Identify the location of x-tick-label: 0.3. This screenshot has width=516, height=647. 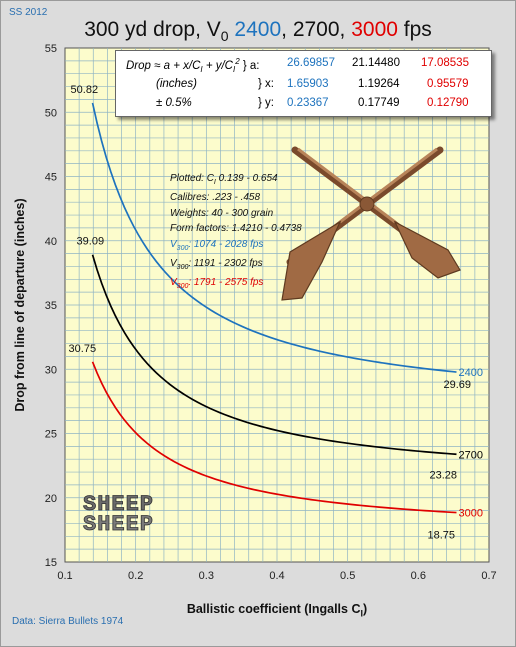
(206, 576).